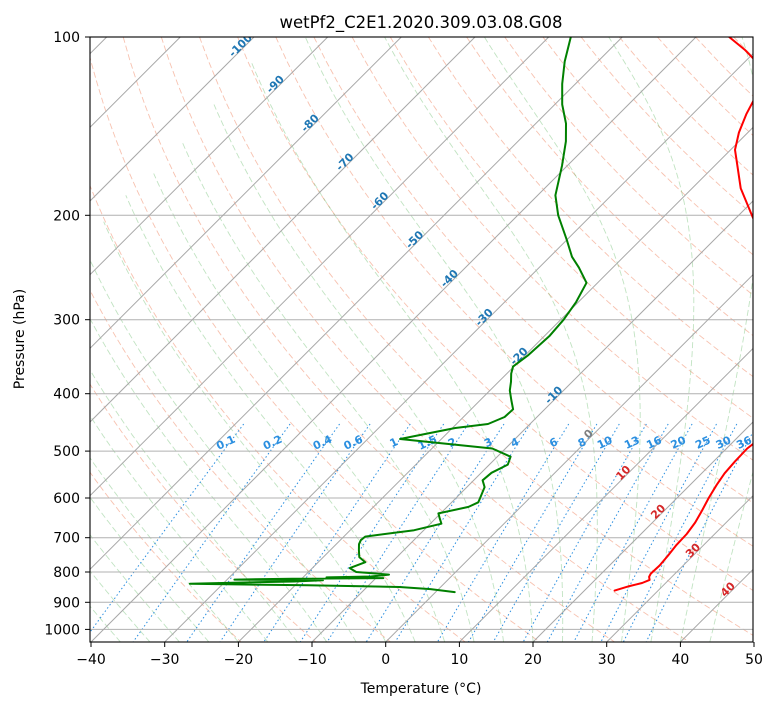 This screenshot has height=708, width=775. I want to click on x-tick-label: 30, so click(607, 660).